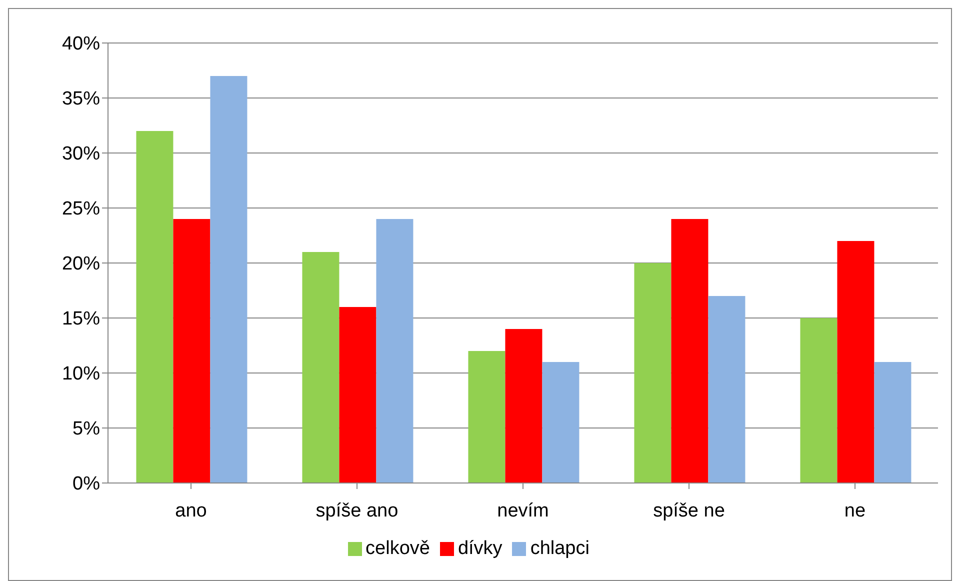 This screenshot has height=581, width=960. What do you see at coordinates (81, 154) in the screenshot?
I see `y-tick-label: 30%` at bounding box center [81, 154].